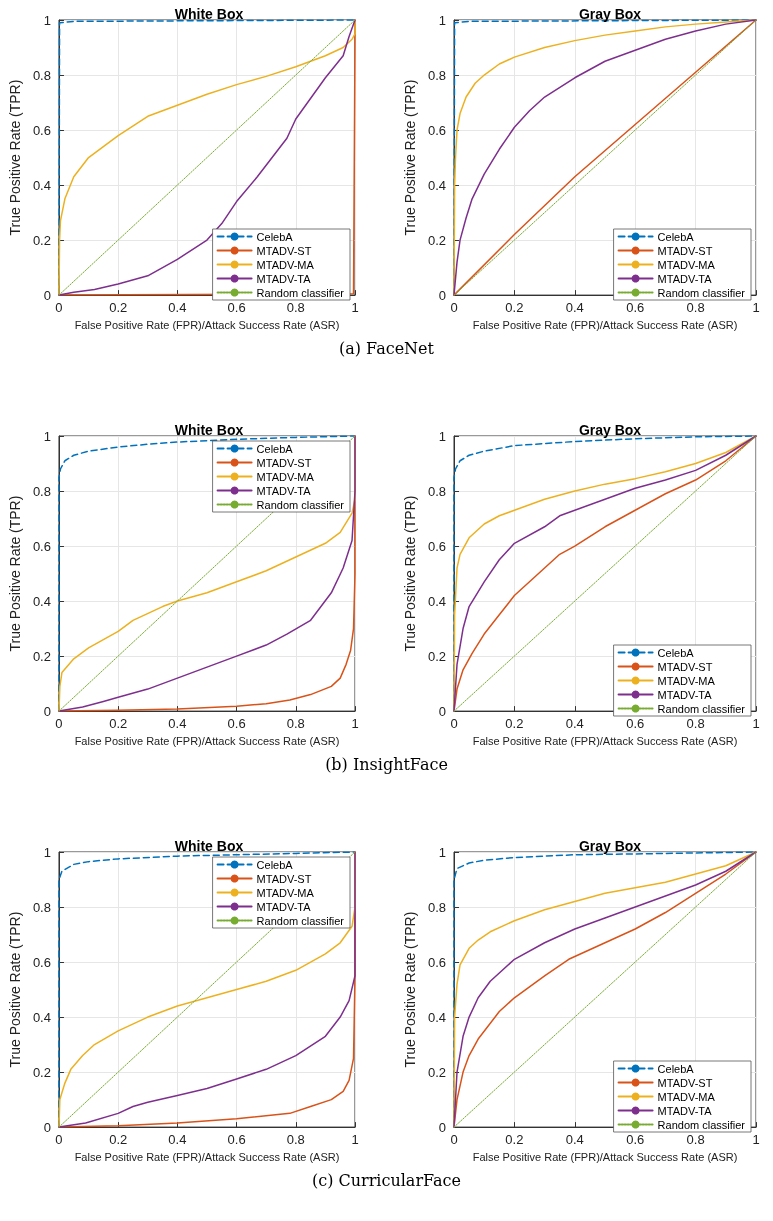 The height and width of the screenshot is (1221, 773). I want to click on text: (b) InsightFace, so click(386, 764).